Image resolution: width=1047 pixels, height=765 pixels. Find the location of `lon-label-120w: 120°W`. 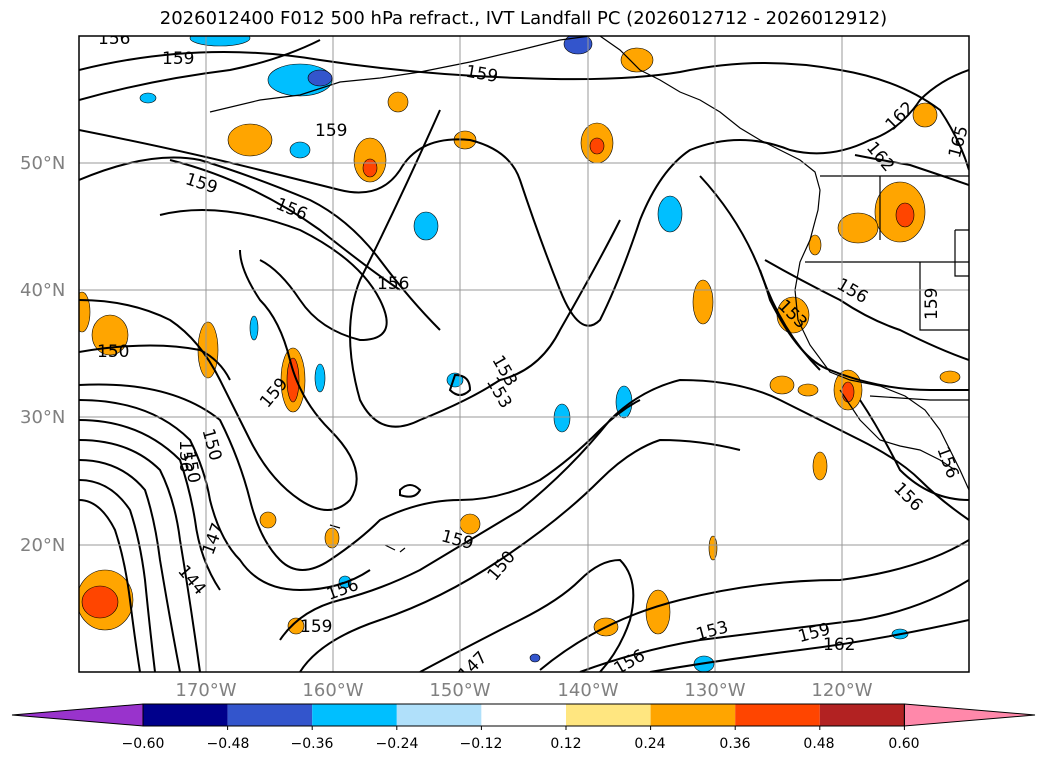

lon-label-120w: 120°W is located at coordinates (842, 690).